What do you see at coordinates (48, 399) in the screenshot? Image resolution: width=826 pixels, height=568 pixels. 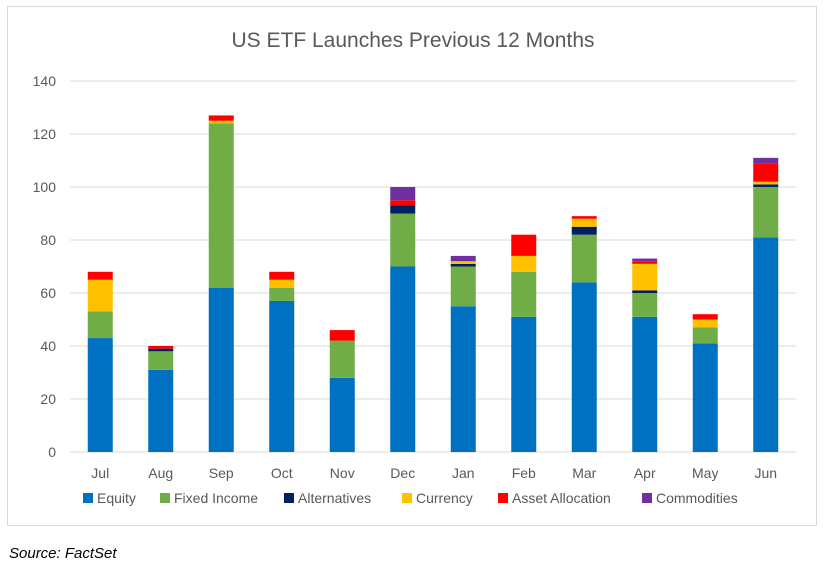 I see `y-tick-label: 20` at bounding box center [48, 399].